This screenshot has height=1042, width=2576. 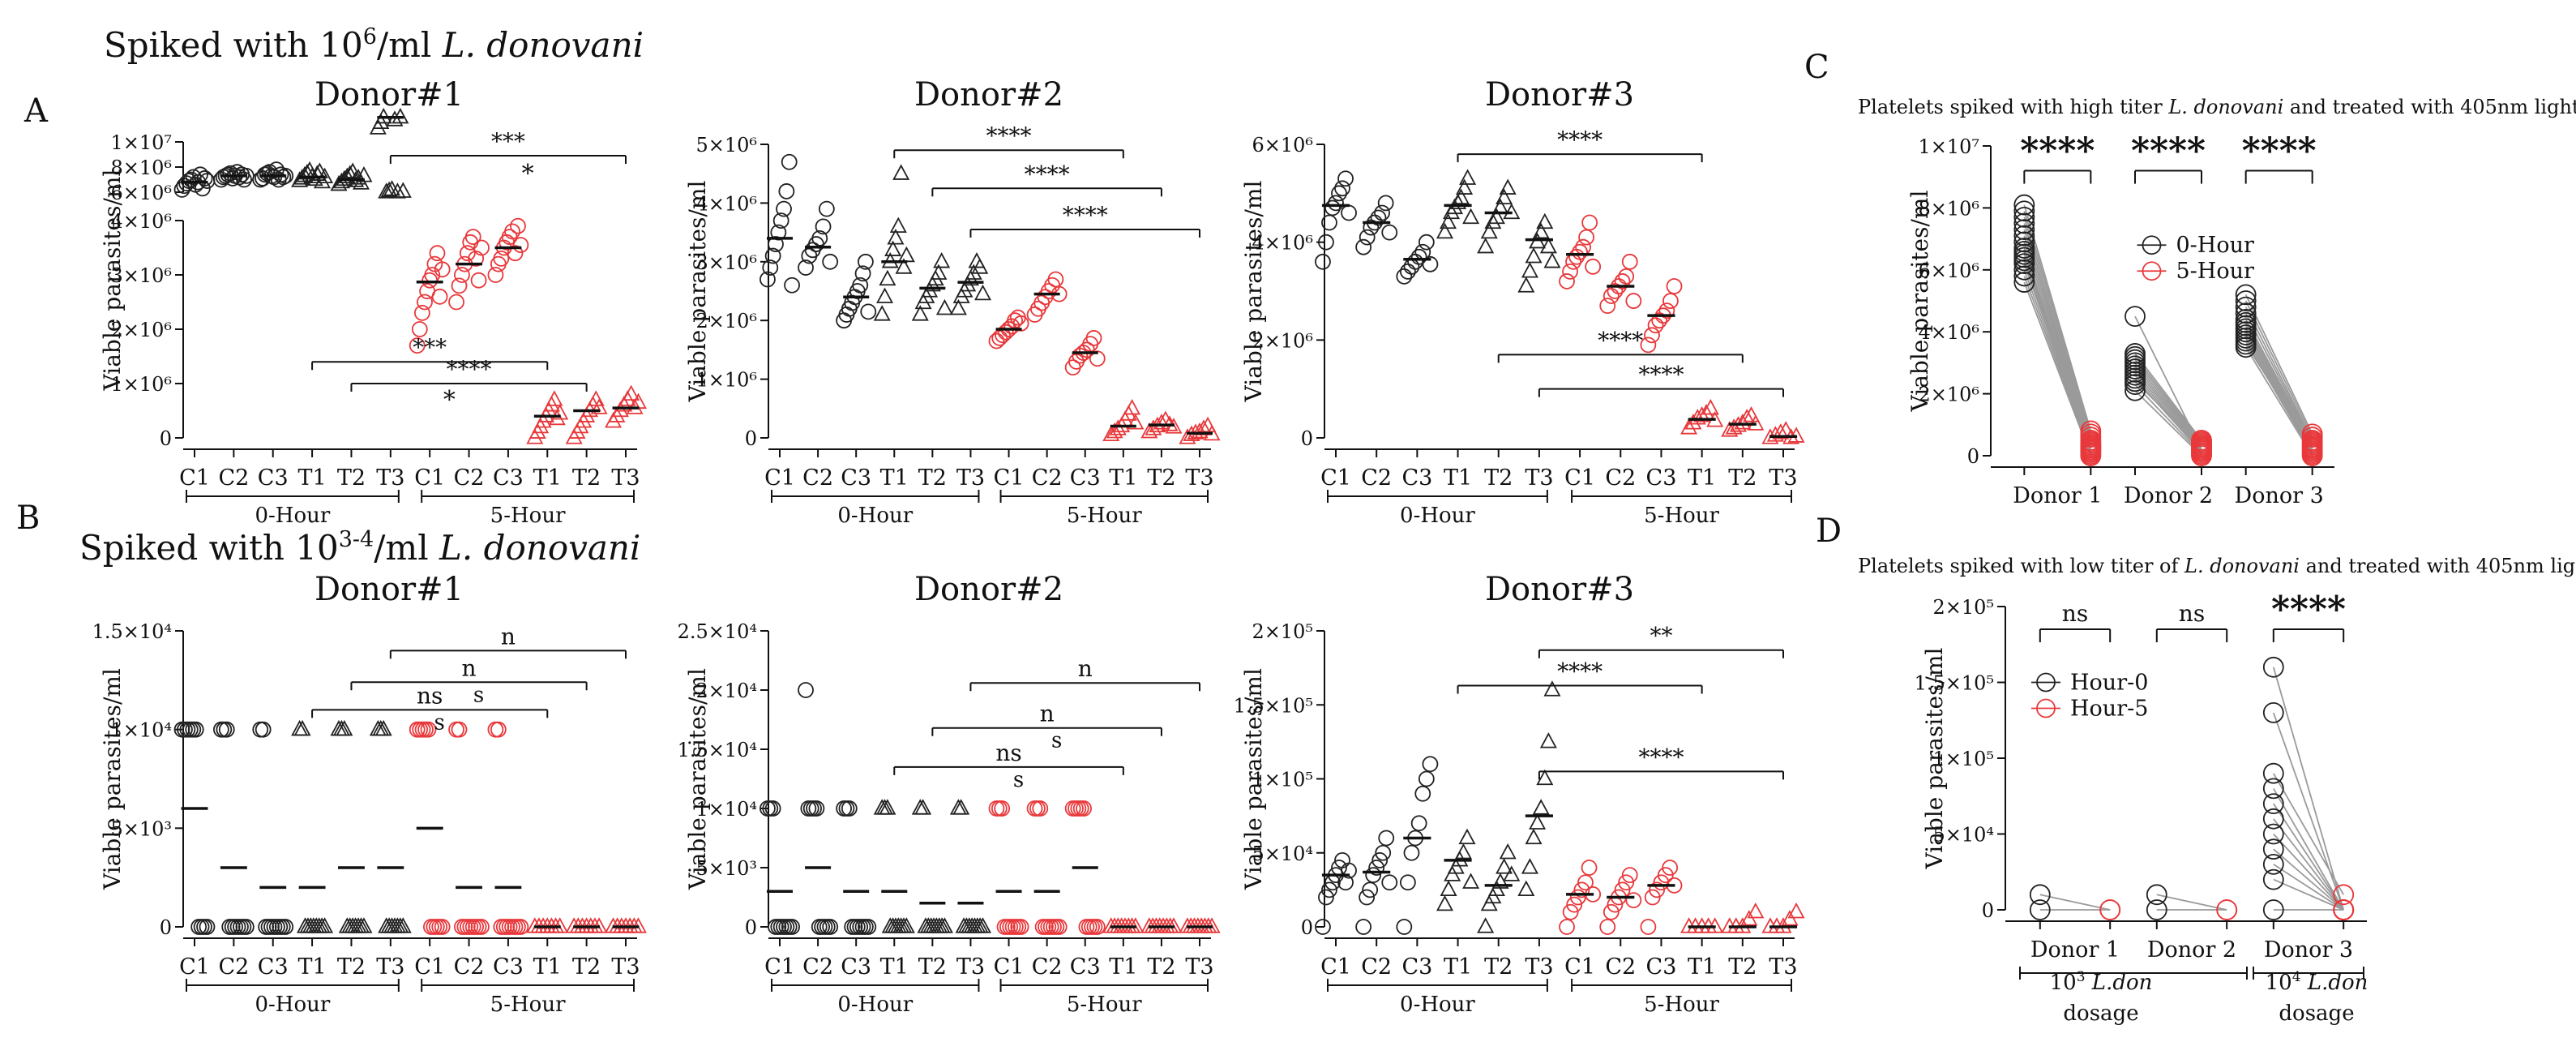 I want to click on legend-swatch, so click(x=2046, y=682).